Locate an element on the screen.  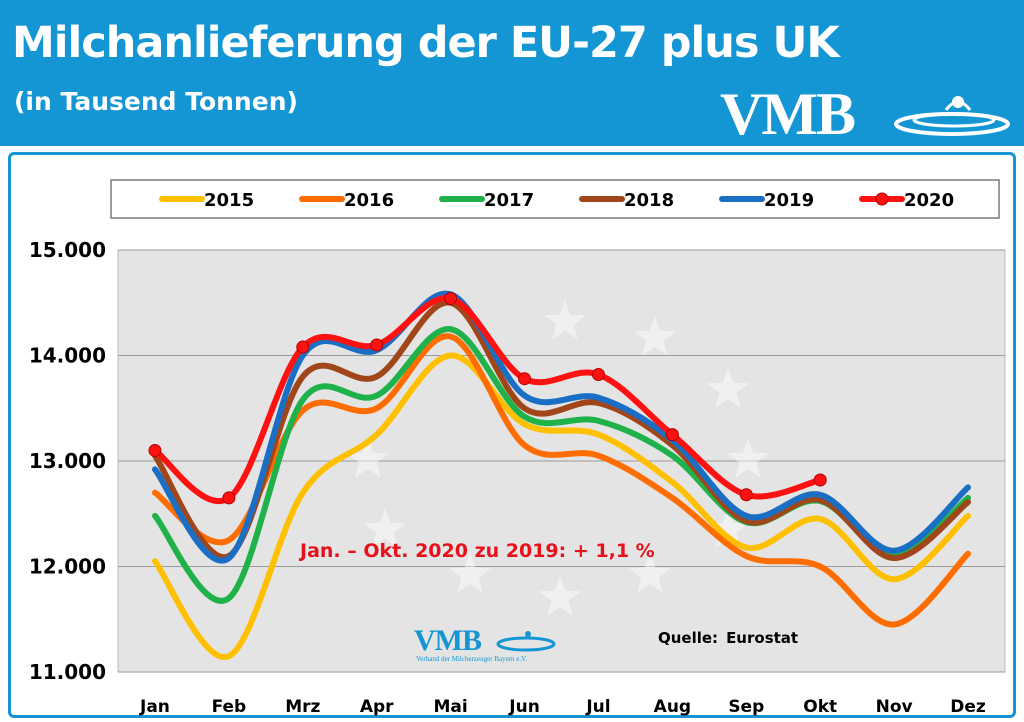
x-tick-label: Mrz is located at coordinates (302, 707).